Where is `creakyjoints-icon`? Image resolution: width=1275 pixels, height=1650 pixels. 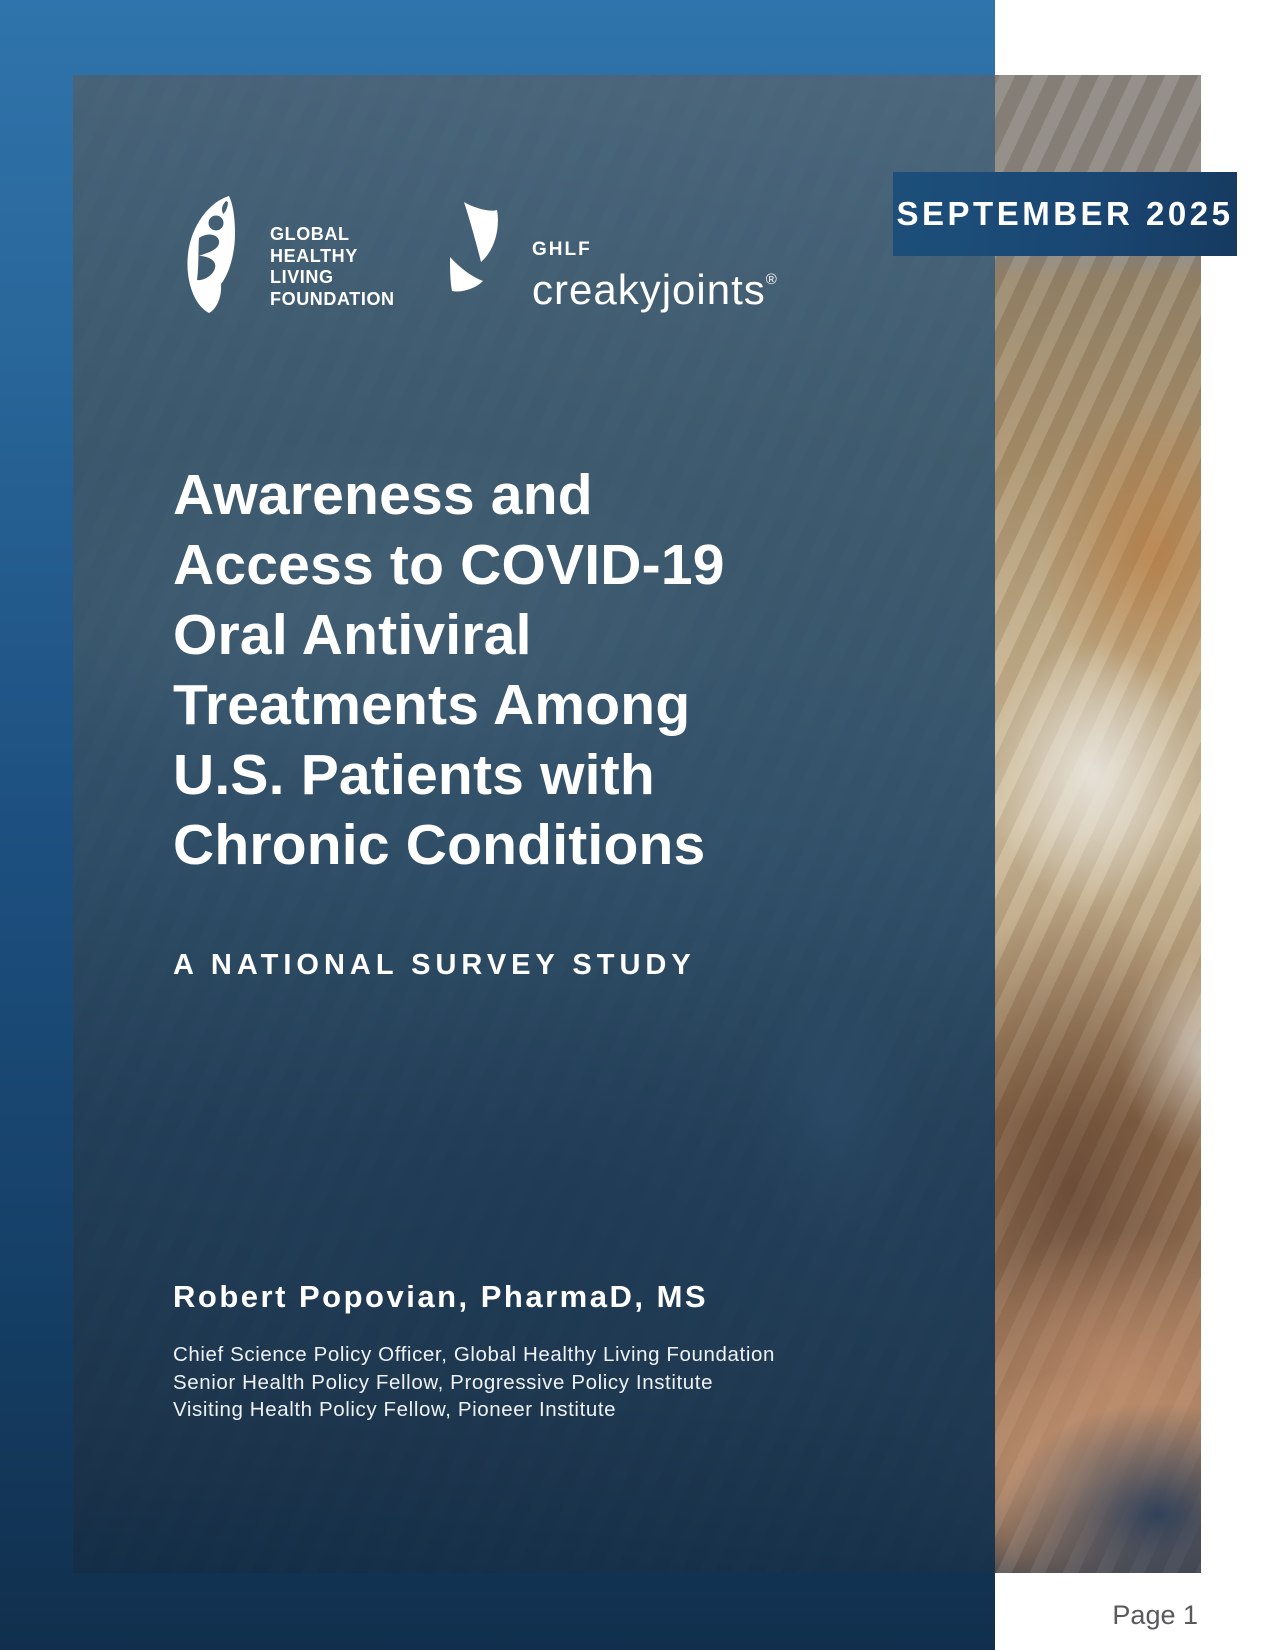
creakyjoints-icon is located at coordinates (474, 247).